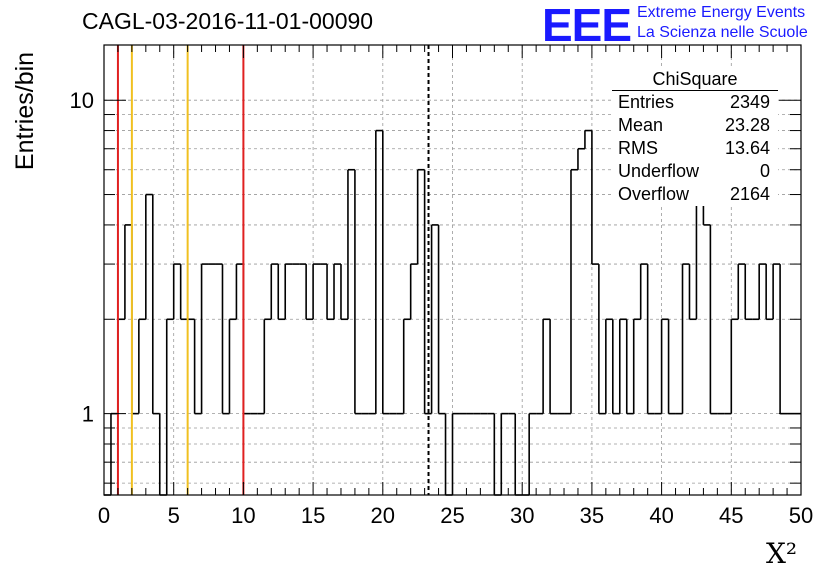  What do you see at coordinates (695, 102) in the screenshot?
I see `stats-row-entries: Entries 2349` at bounding box center [695, 102].